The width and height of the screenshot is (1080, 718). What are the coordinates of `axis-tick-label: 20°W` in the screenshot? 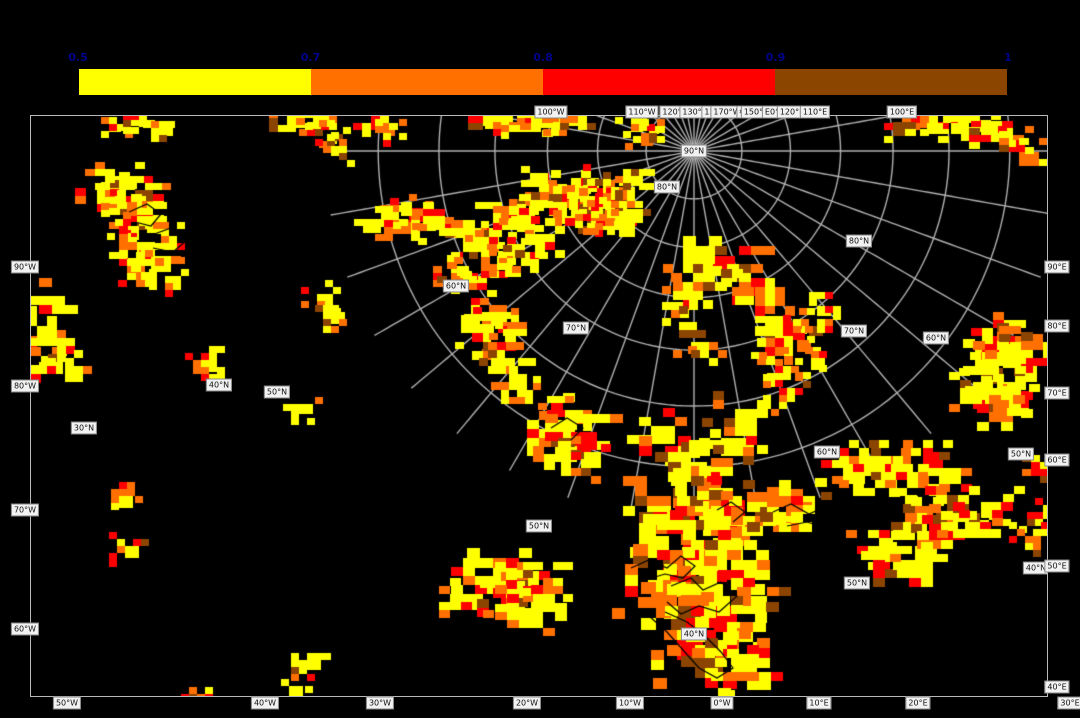 It's located at (527, 703).